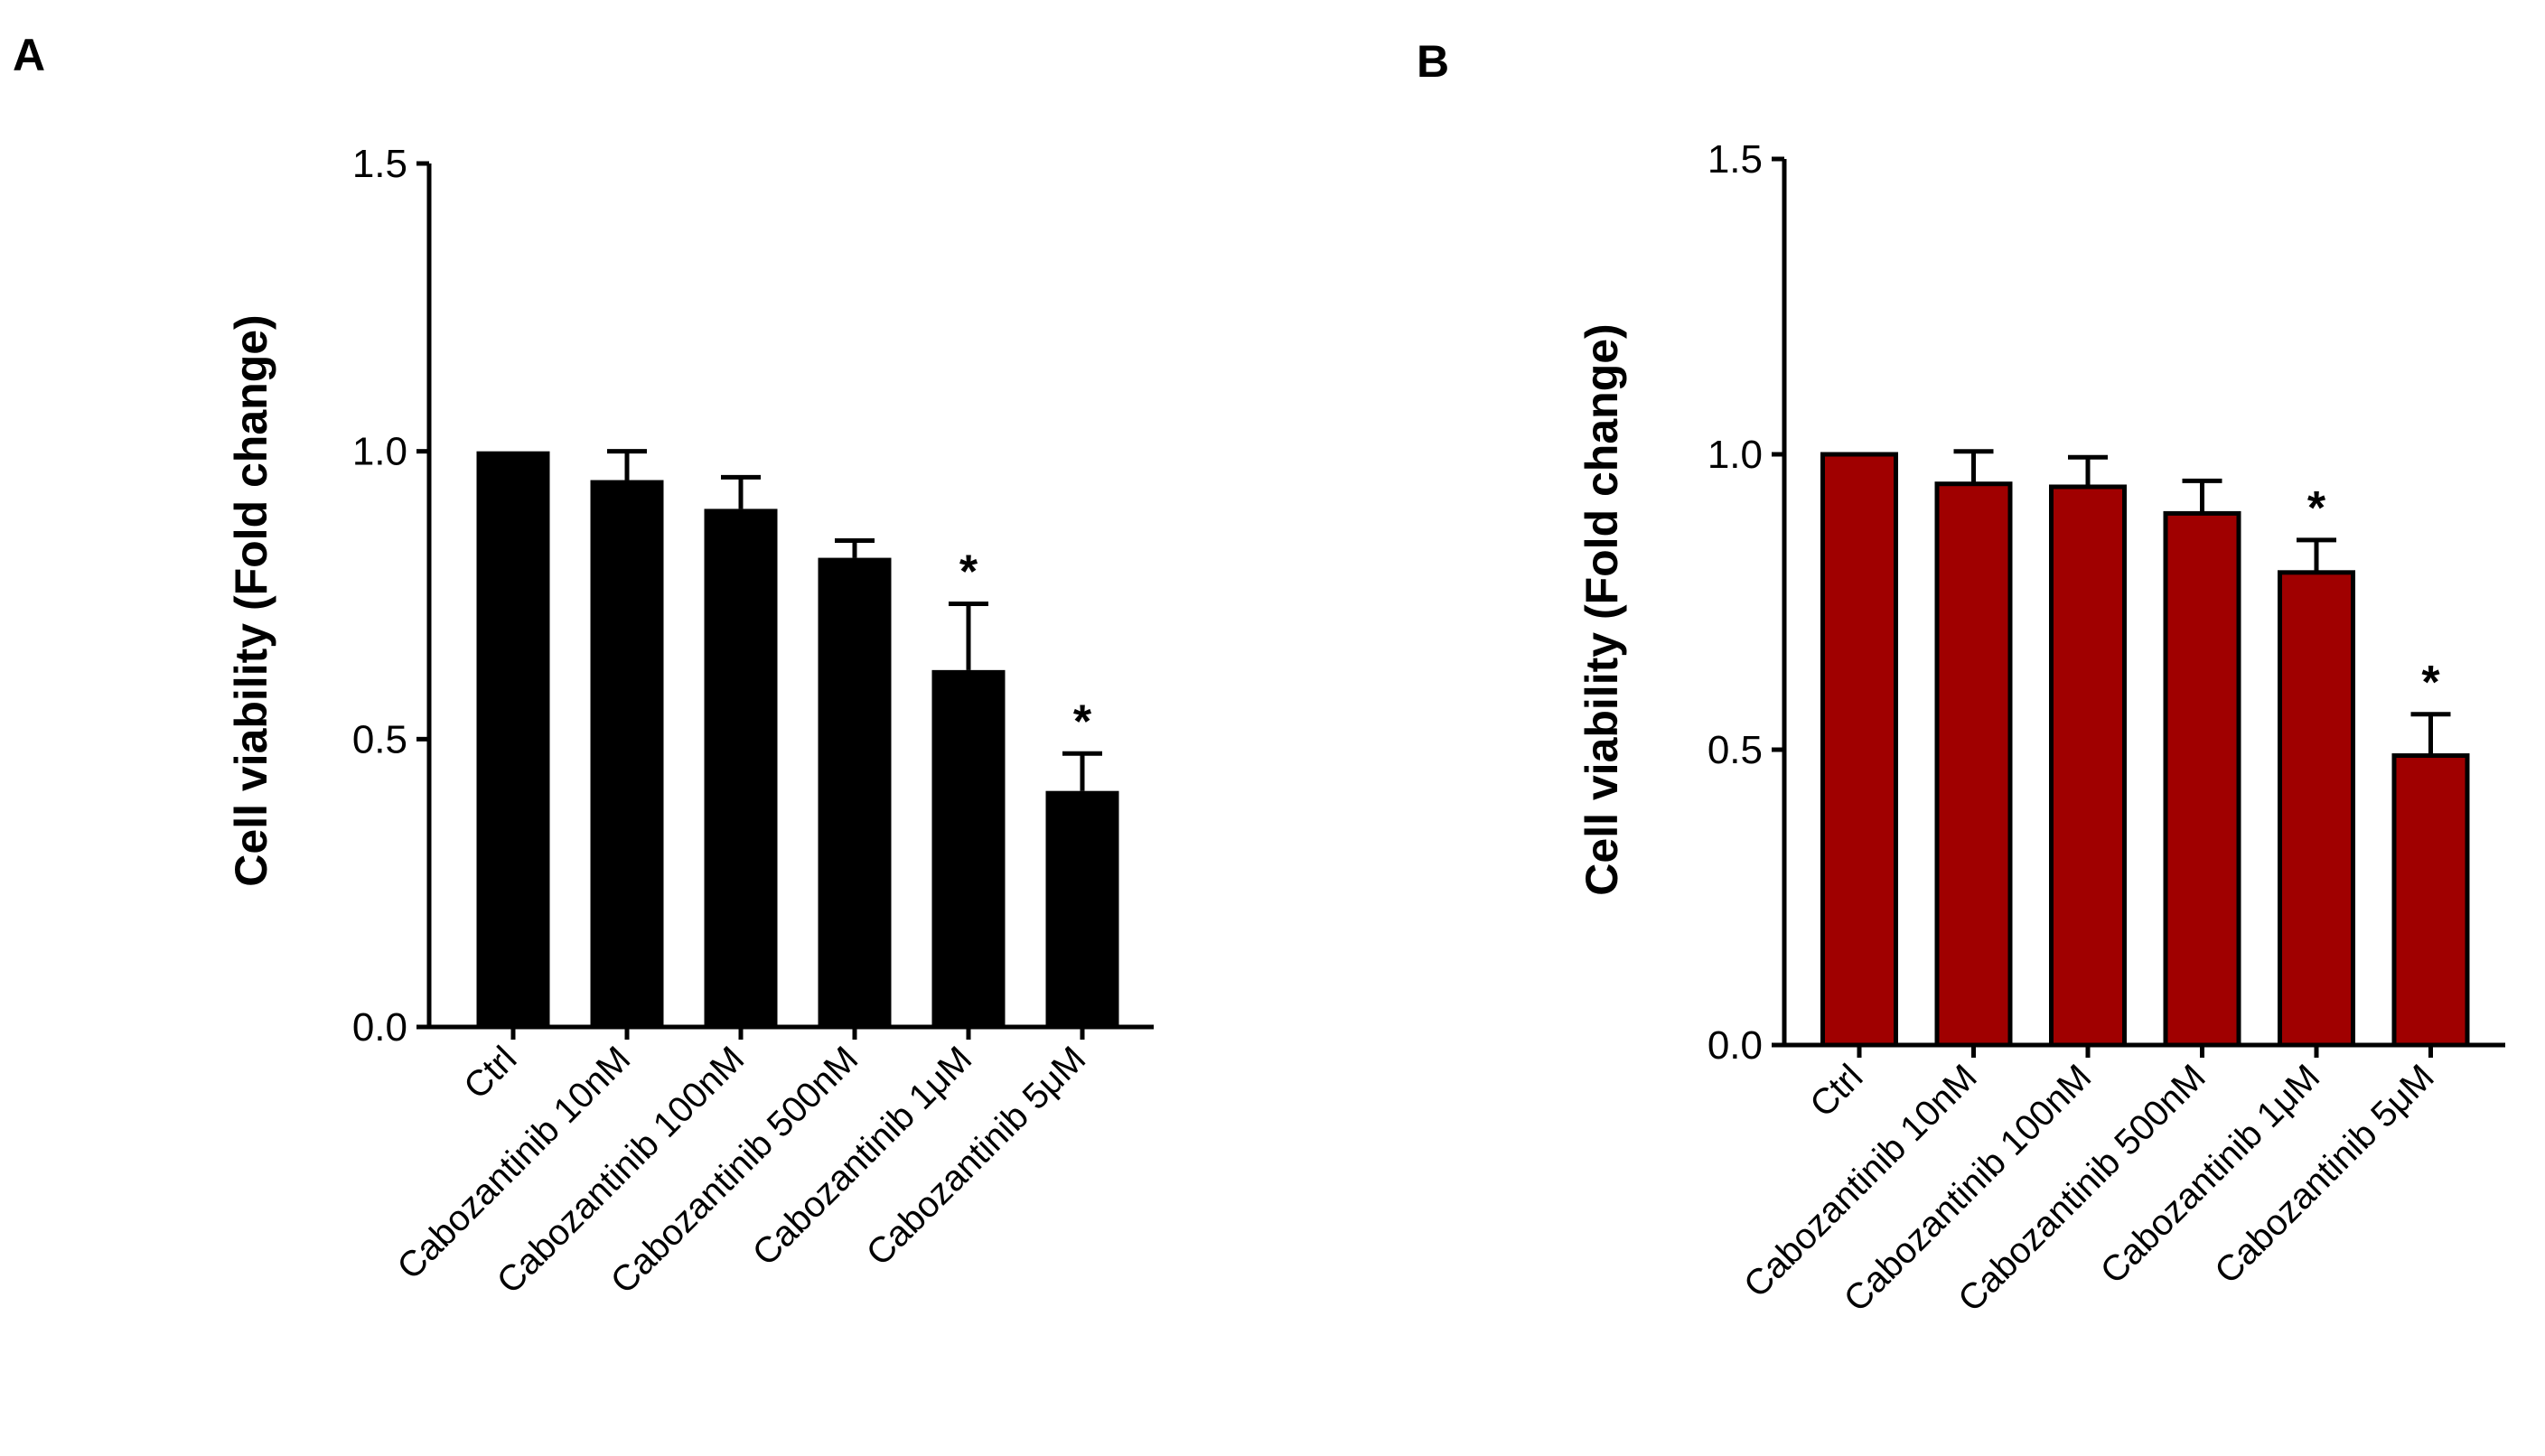 The width and height of the screenshot is (2545, 1456). What do you see at coordinates (490, 1073) in the screenshot?
I see `panel-a-x-tick-label: Ctrl` at bounding box center [490, 1073].